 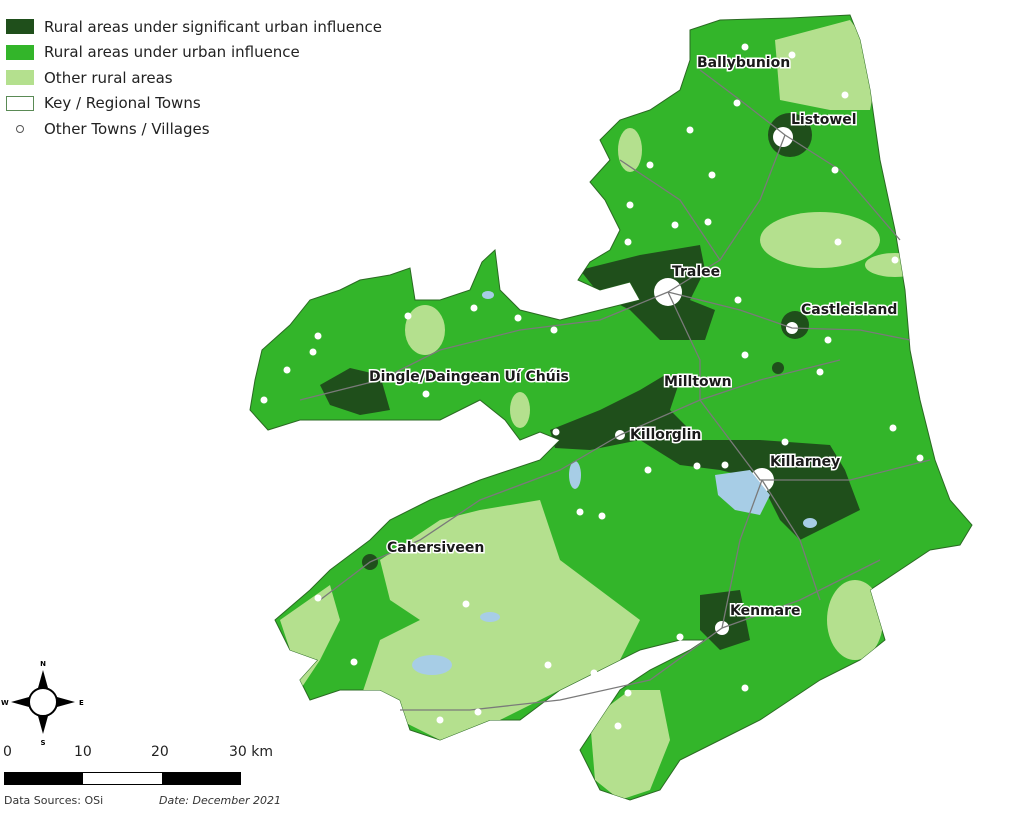 I want to click on swatch-outline, so click(x=20, y=103).